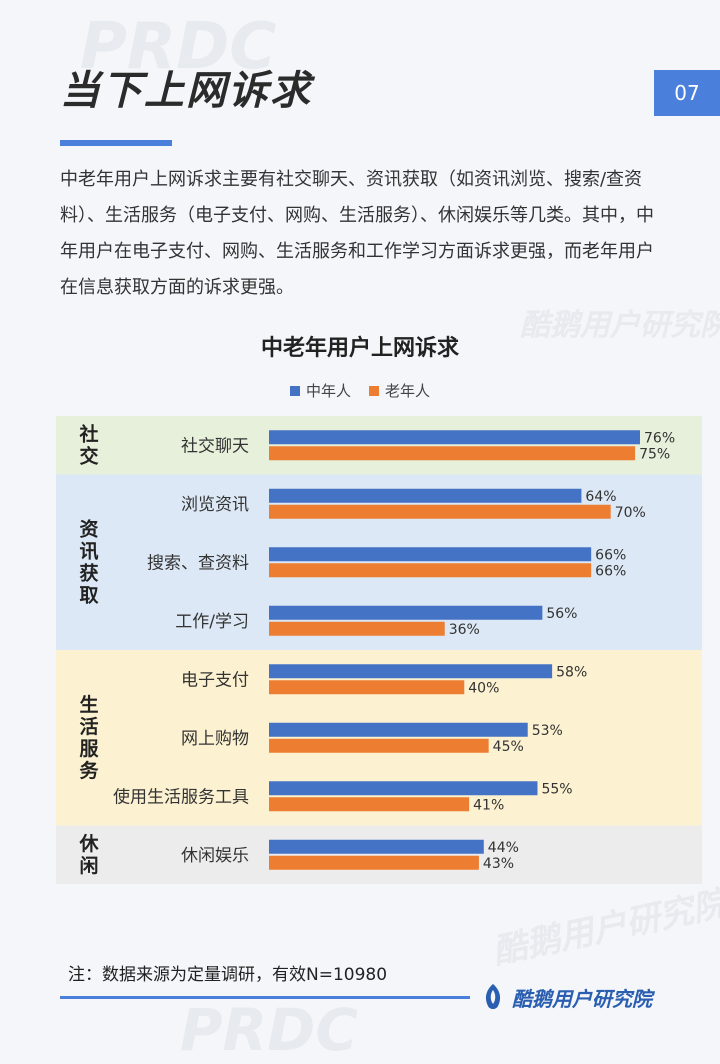 The height and width of the screenshot is (1064, 720). I want to click on goose-logo-icon, so click(493, 996).